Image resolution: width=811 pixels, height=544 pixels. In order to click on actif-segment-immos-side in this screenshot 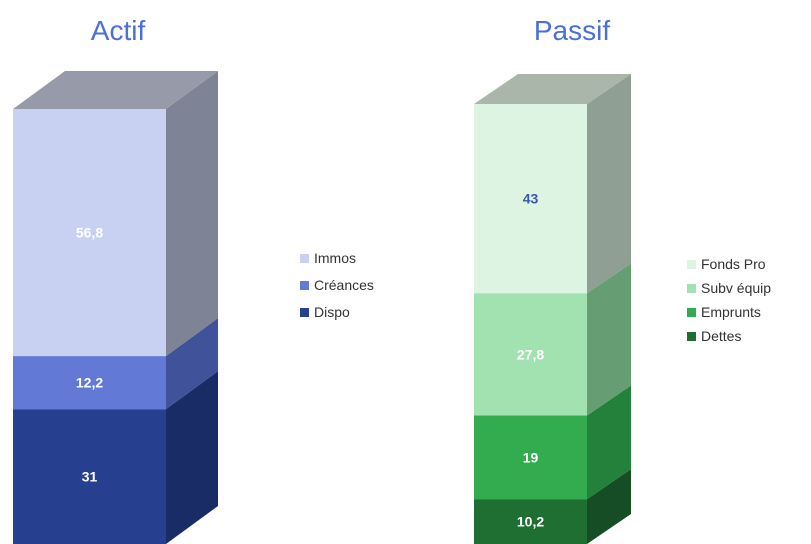, I will do `click(192, 214)`.